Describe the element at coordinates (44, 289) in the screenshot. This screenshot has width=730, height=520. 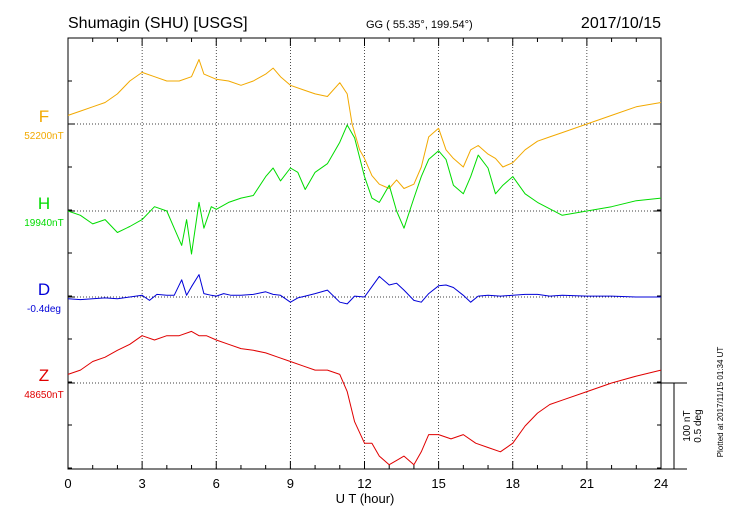
I see `label-d: D` at that location.